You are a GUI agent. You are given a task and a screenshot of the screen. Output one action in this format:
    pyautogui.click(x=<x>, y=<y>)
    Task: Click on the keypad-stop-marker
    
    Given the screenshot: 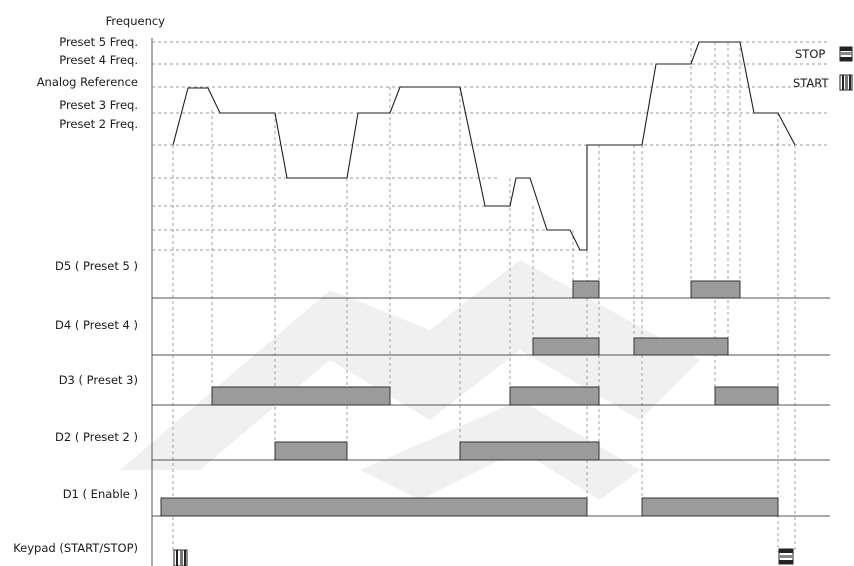 What is the action you would take?
    pyautogui.click(x=786, y=556)
    